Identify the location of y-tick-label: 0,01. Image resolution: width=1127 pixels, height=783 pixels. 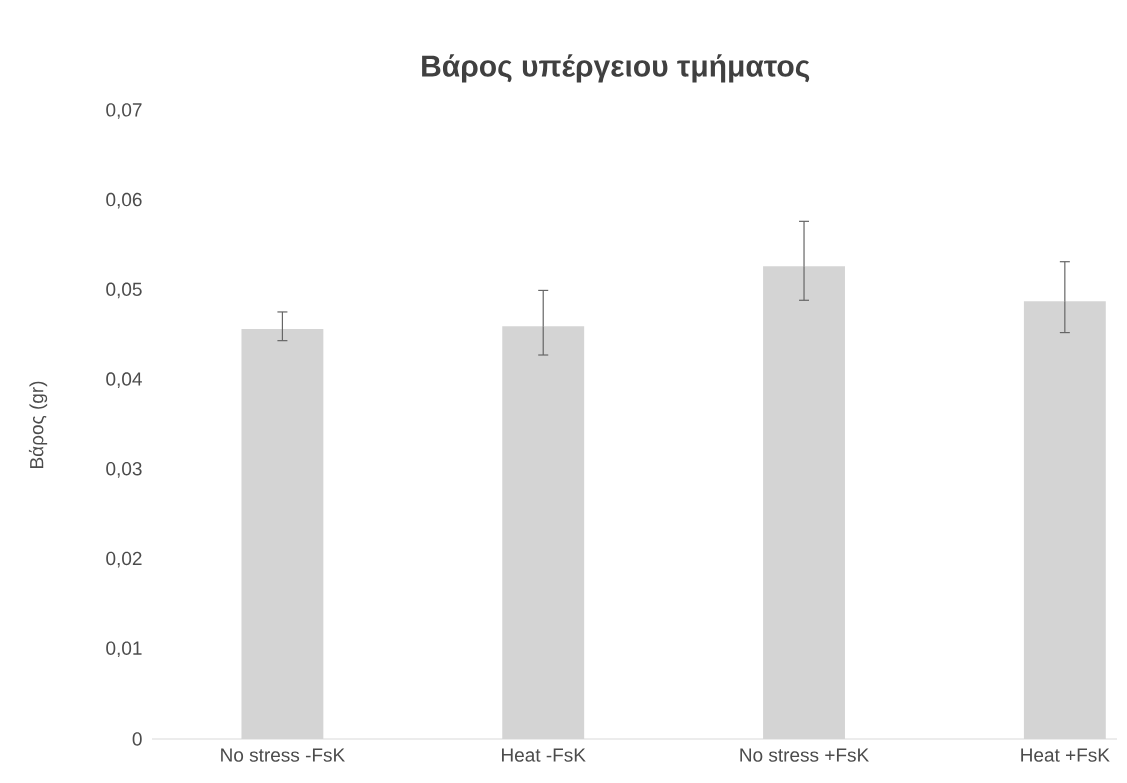
(124, 649).